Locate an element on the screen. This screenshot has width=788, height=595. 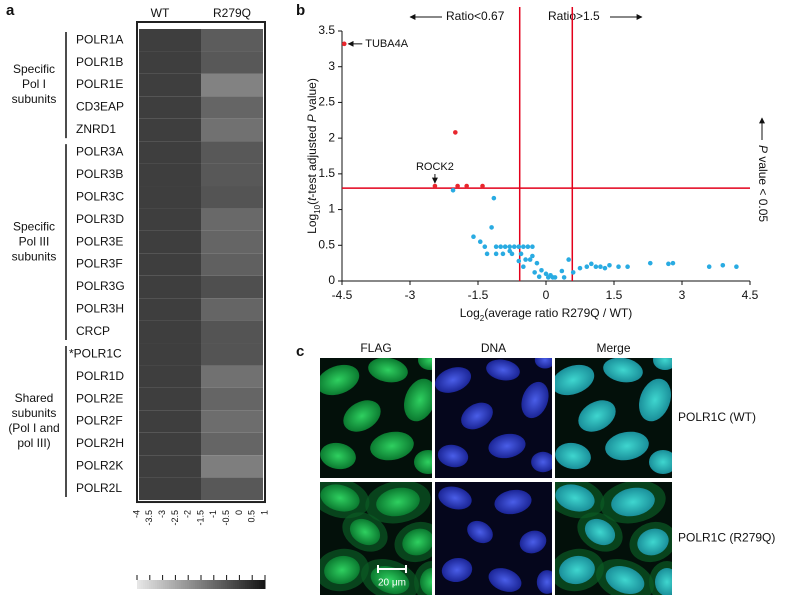
scale-bar-label: 20 μm is located at coordinates (392, 583).